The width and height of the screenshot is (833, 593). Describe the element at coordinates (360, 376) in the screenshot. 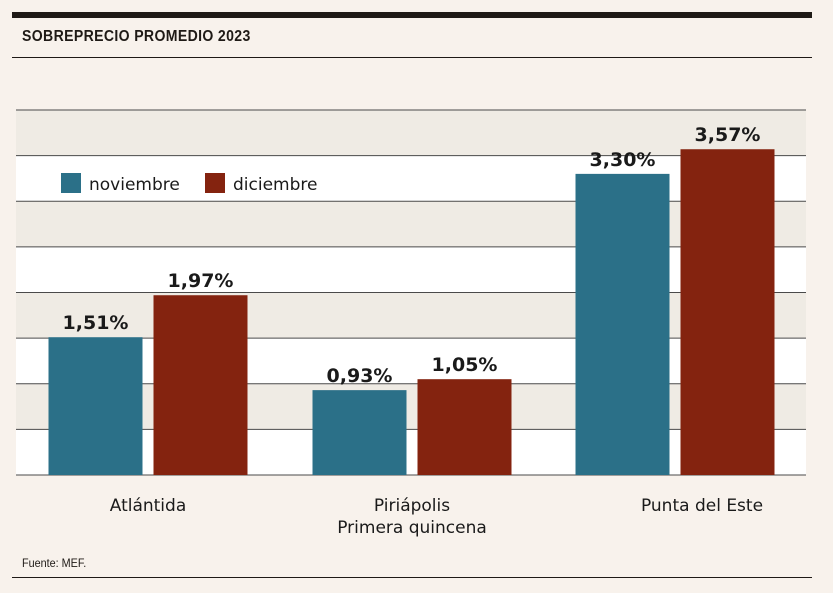

I see `value-label-noviembre-2: 0,93%` at that location.